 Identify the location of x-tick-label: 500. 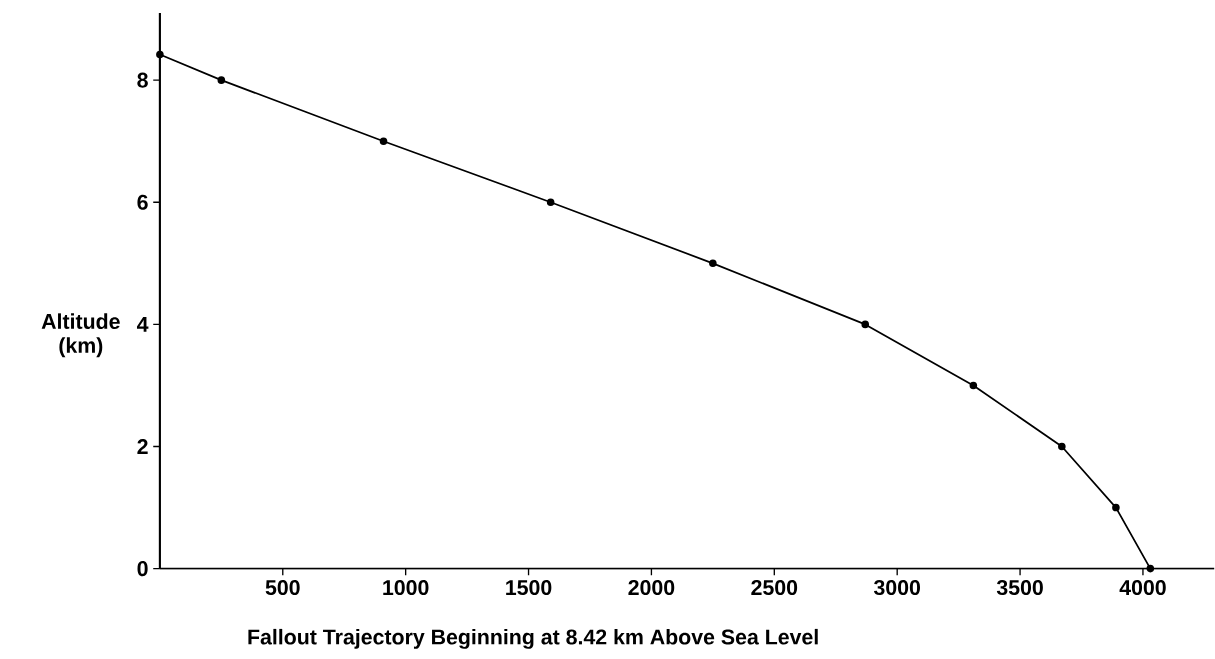
(282, 588).